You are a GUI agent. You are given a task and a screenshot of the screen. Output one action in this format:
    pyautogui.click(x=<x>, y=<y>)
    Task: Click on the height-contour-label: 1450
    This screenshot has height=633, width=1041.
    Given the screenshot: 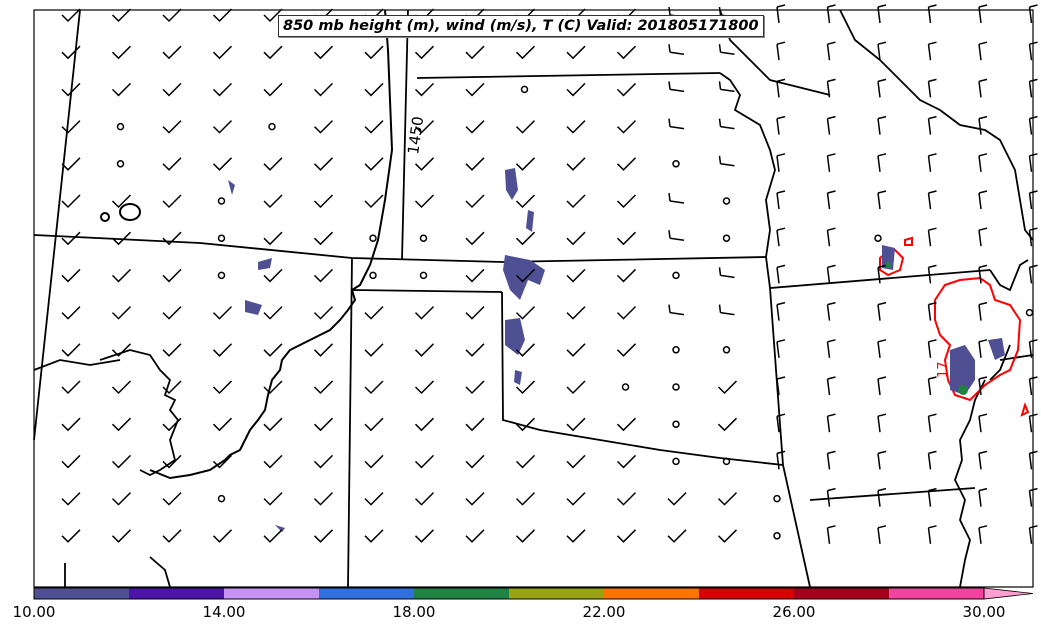 What is the action you would take?
    pyautogui.click(x=415, y=135)
    